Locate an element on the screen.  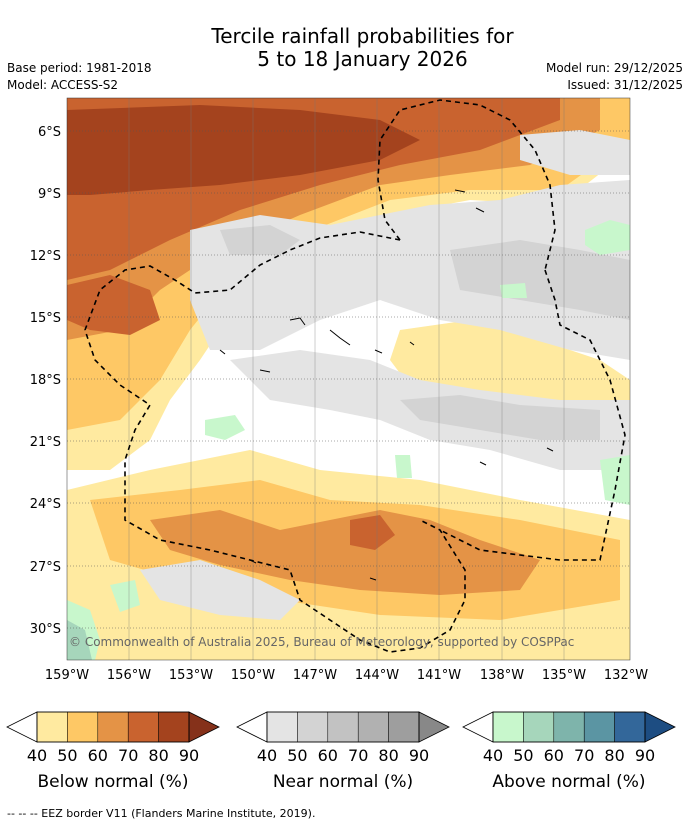
lat-label: 15°S is located at coordinates (45, 318).